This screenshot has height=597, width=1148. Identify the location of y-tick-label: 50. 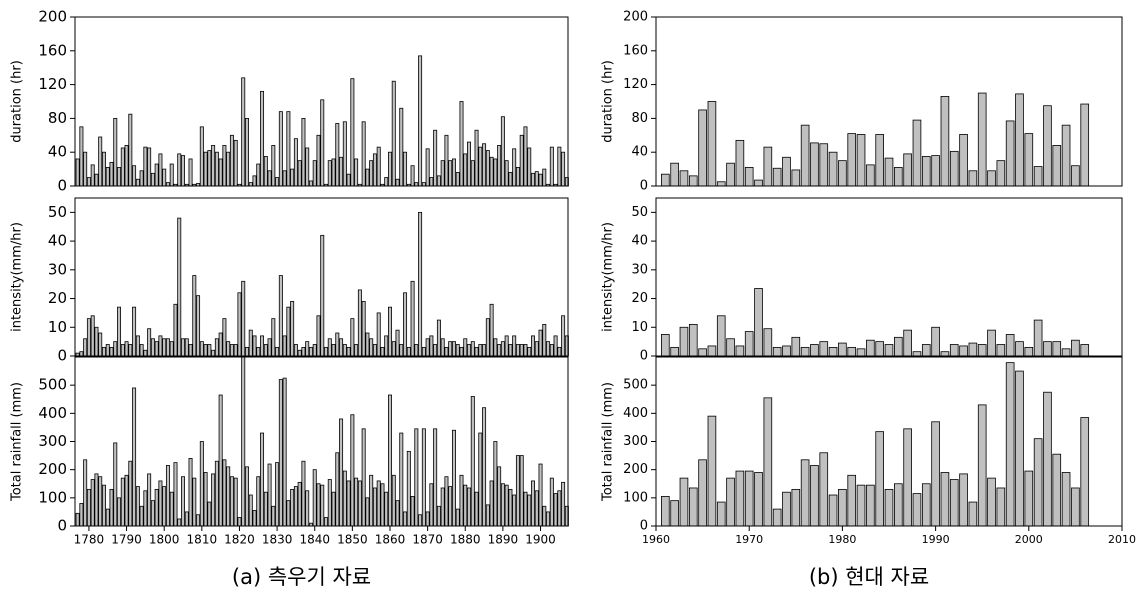
(57, 212).